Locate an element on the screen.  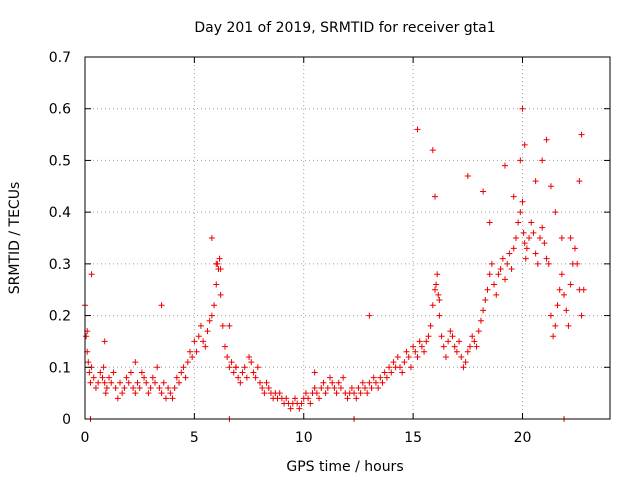
y-tick-label: 0.1 is located at coordinates (60, 368).